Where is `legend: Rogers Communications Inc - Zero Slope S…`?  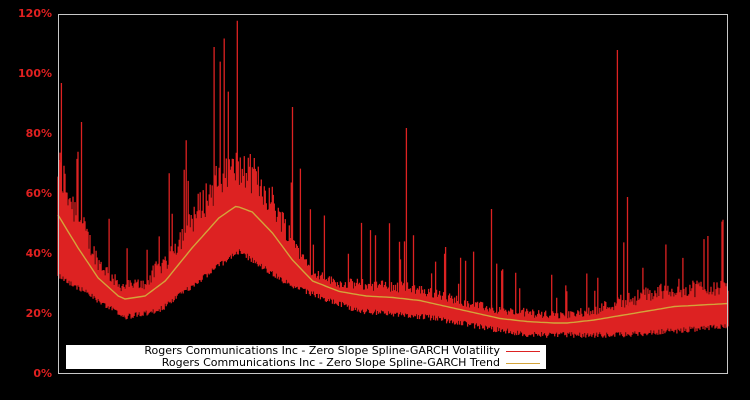 legend: Rogers Communications Inc - Zero Slope S… is located at coordinates (306, 357).